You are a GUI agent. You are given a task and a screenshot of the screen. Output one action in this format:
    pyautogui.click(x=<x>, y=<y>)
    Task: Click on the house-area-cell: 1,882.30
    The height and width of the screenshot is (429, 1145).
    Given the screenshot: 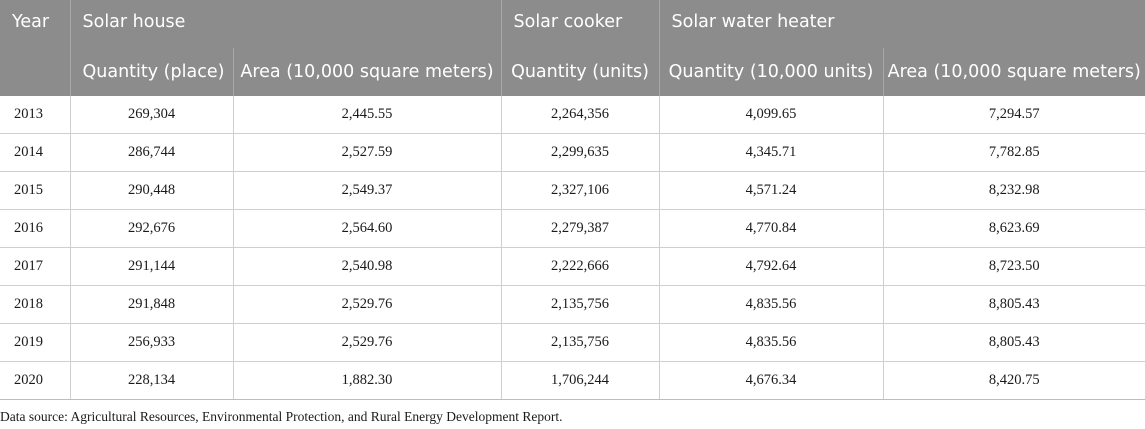 What is the action you would take?
    pyautogui.click(x=367, y=380)
    